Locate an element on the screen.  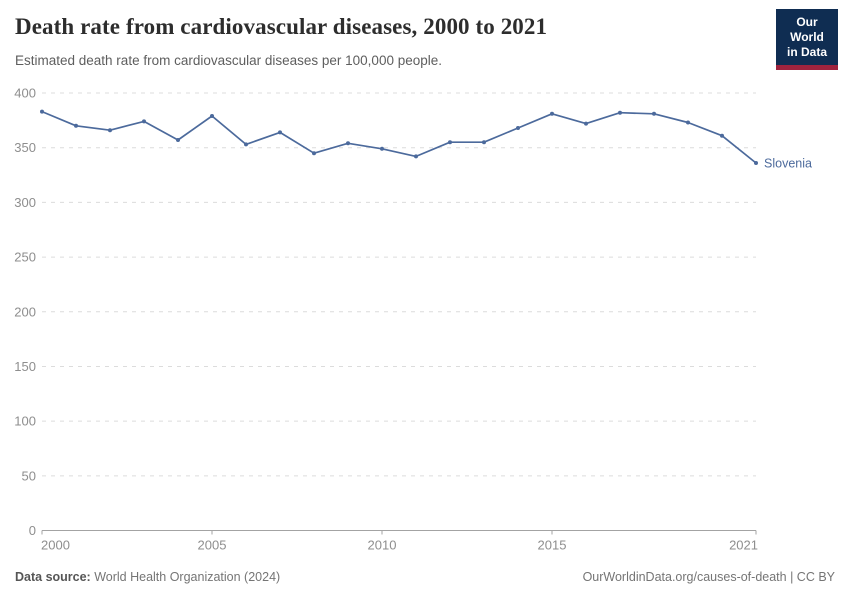
x-tick-label-2021: 2021 is located at coordinates (743, 545).